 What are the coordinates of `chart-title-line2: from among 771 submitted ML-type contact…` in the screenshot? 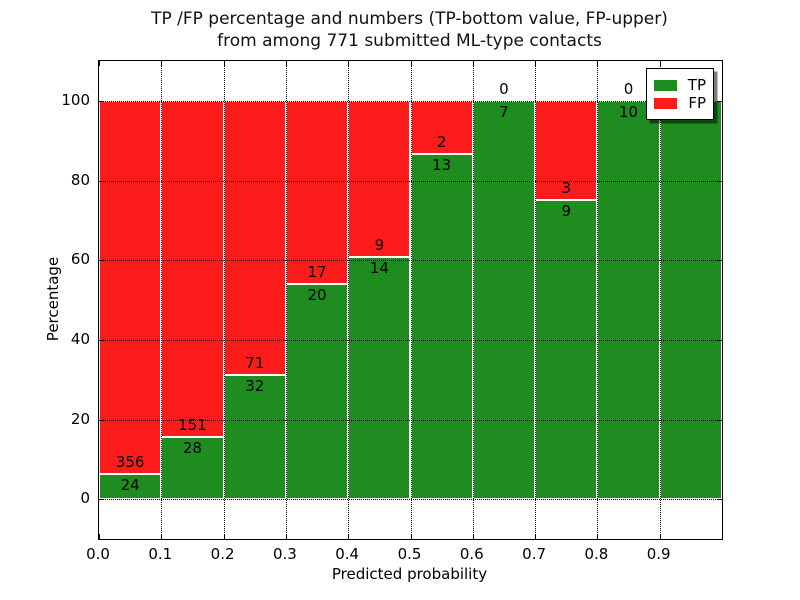 It's located at (409, 41).